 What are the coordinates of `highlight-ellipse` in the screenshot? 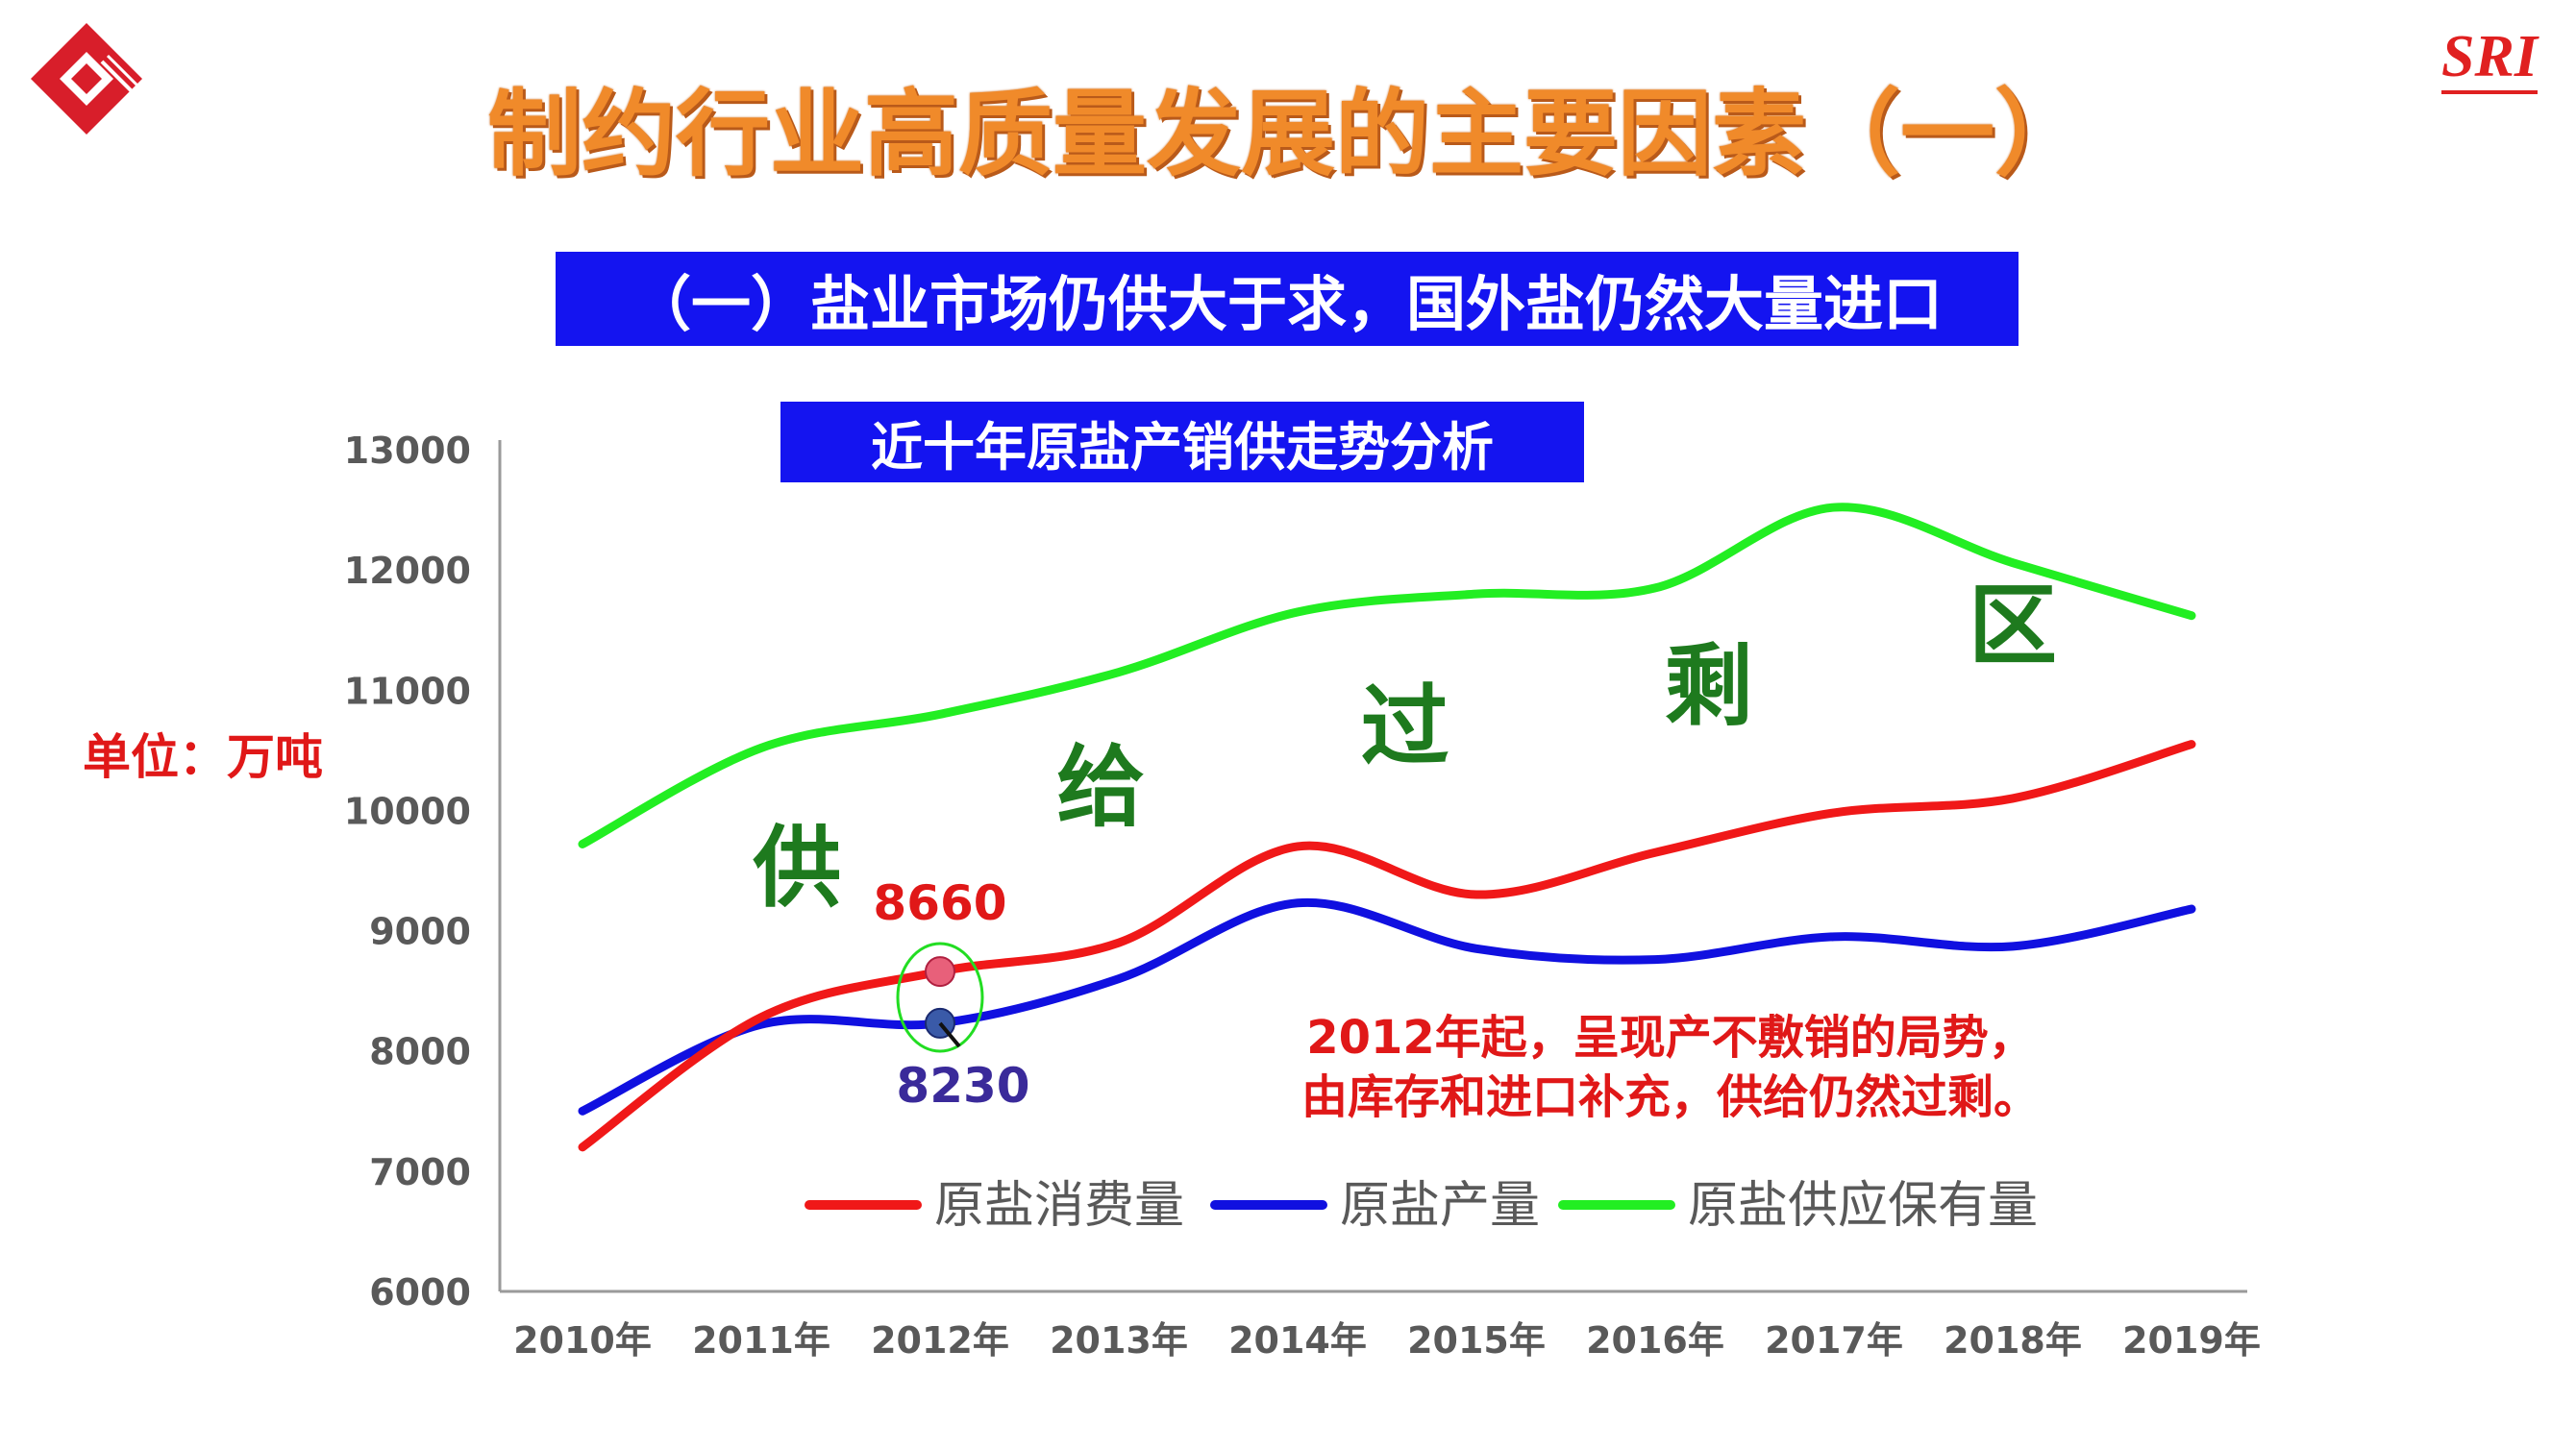 It's located at (940, 997).